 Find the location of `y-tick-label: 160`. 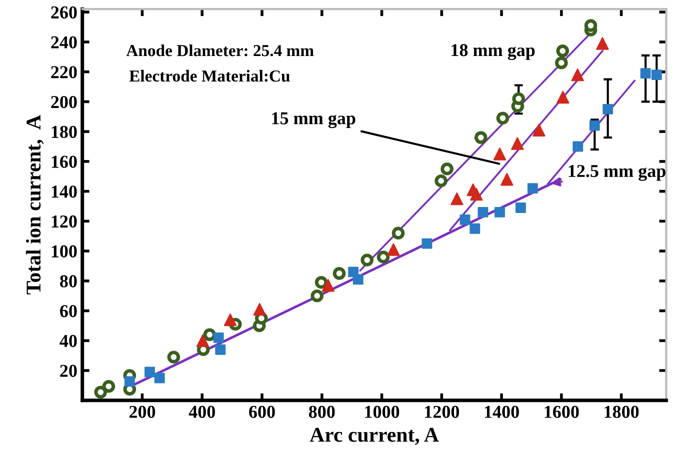

y-tick-label: 160 is located at coordinates (64, 162).